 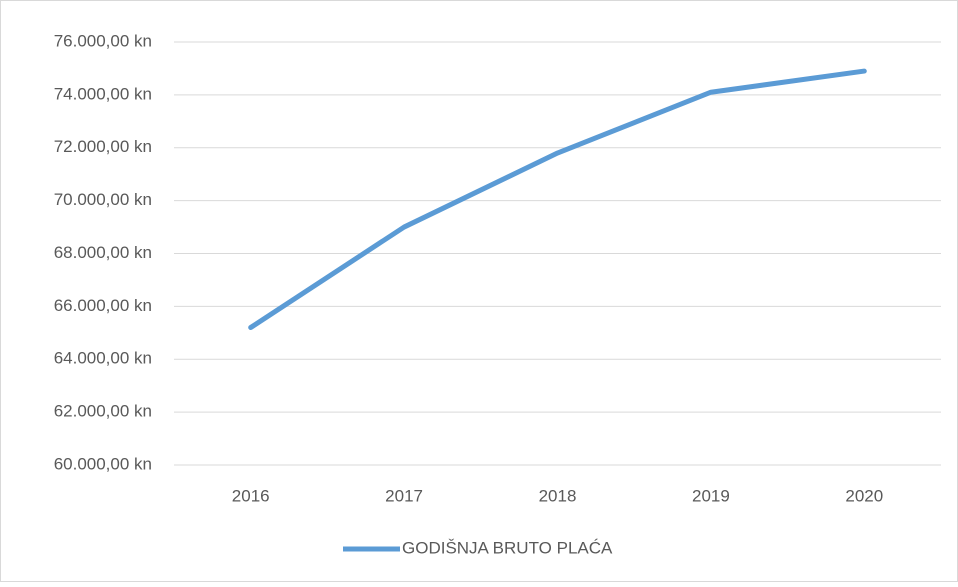 I want to click on y-tick-label: 72.000,00 kn, so click(x=103, y=146).